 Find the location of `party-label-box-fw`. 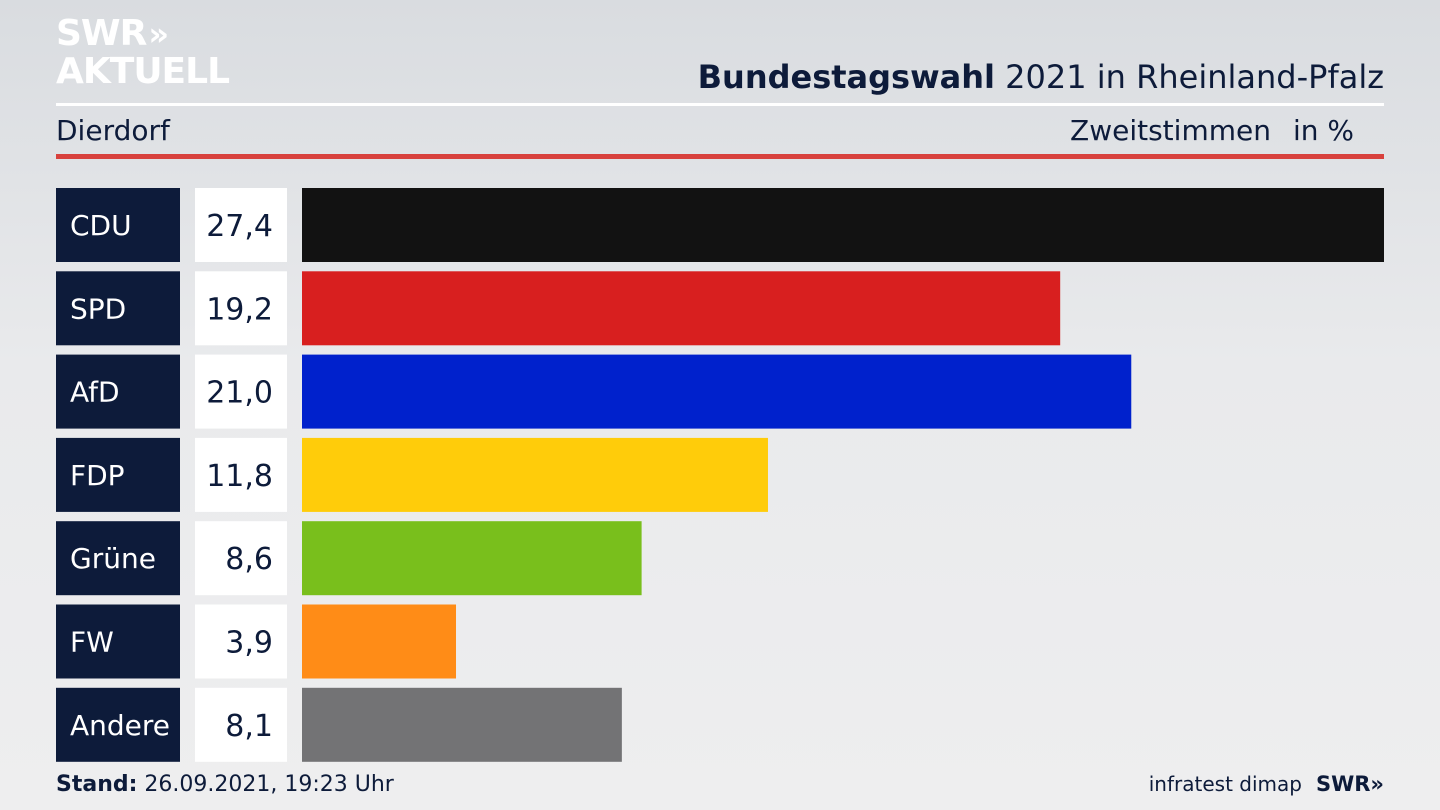

party-label-box-fw is located at coordinates (118, 641).